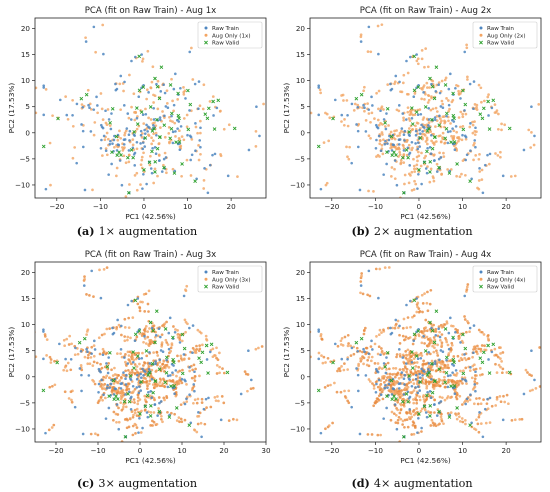 The width and height of the screenshot is (550, 492). What do you see at coordinates (301, 272) in the screenshot?
I see `y-tick-label: 20` at bounding box center [301, 272].